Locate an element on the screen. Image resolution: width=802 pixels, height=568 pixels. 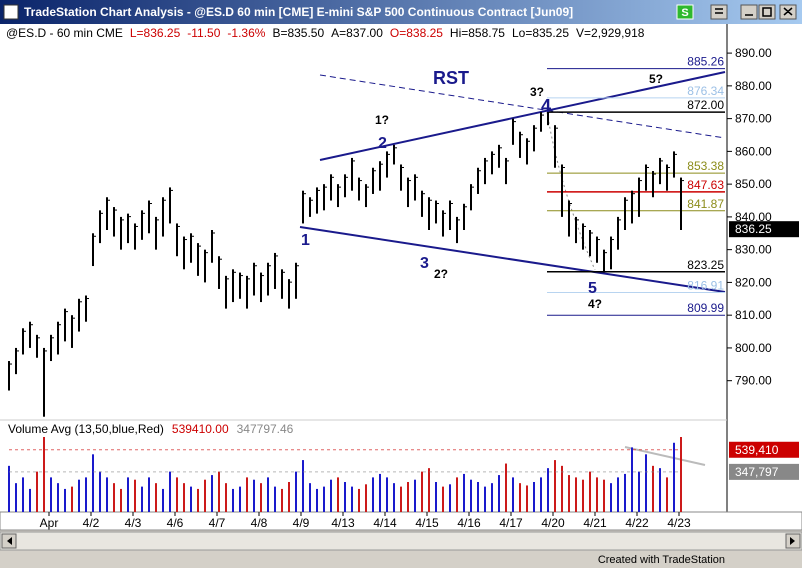
title-bar is located at coordinates (401, 12).